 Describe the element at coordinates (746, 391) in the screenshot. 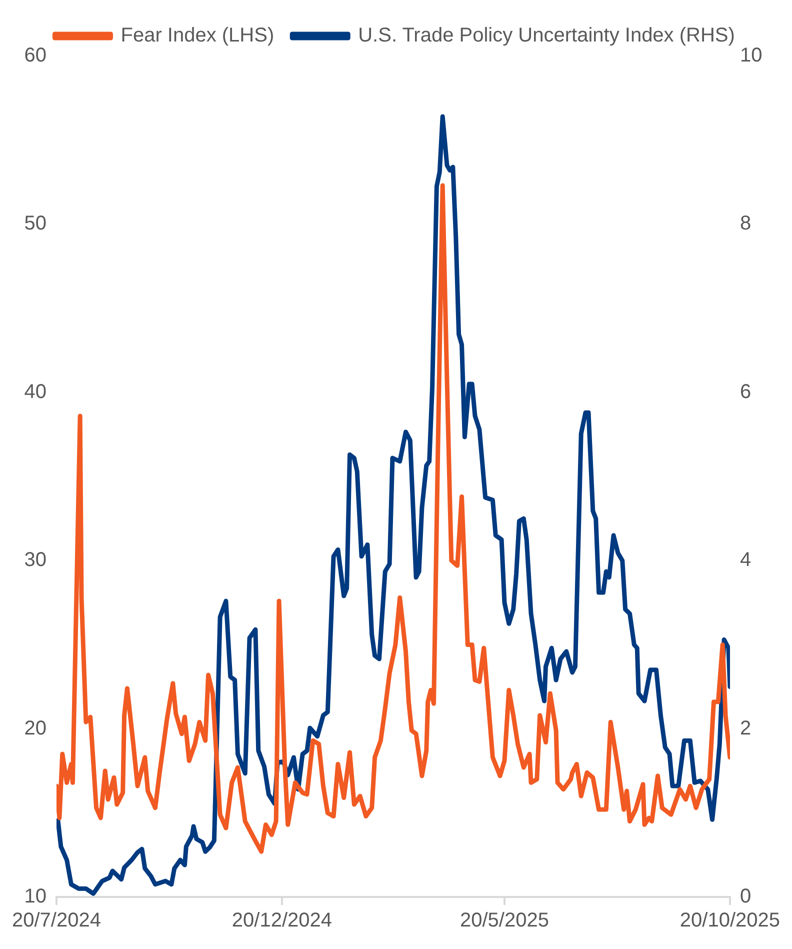

I see `y2-tick-label: 6` at that location.